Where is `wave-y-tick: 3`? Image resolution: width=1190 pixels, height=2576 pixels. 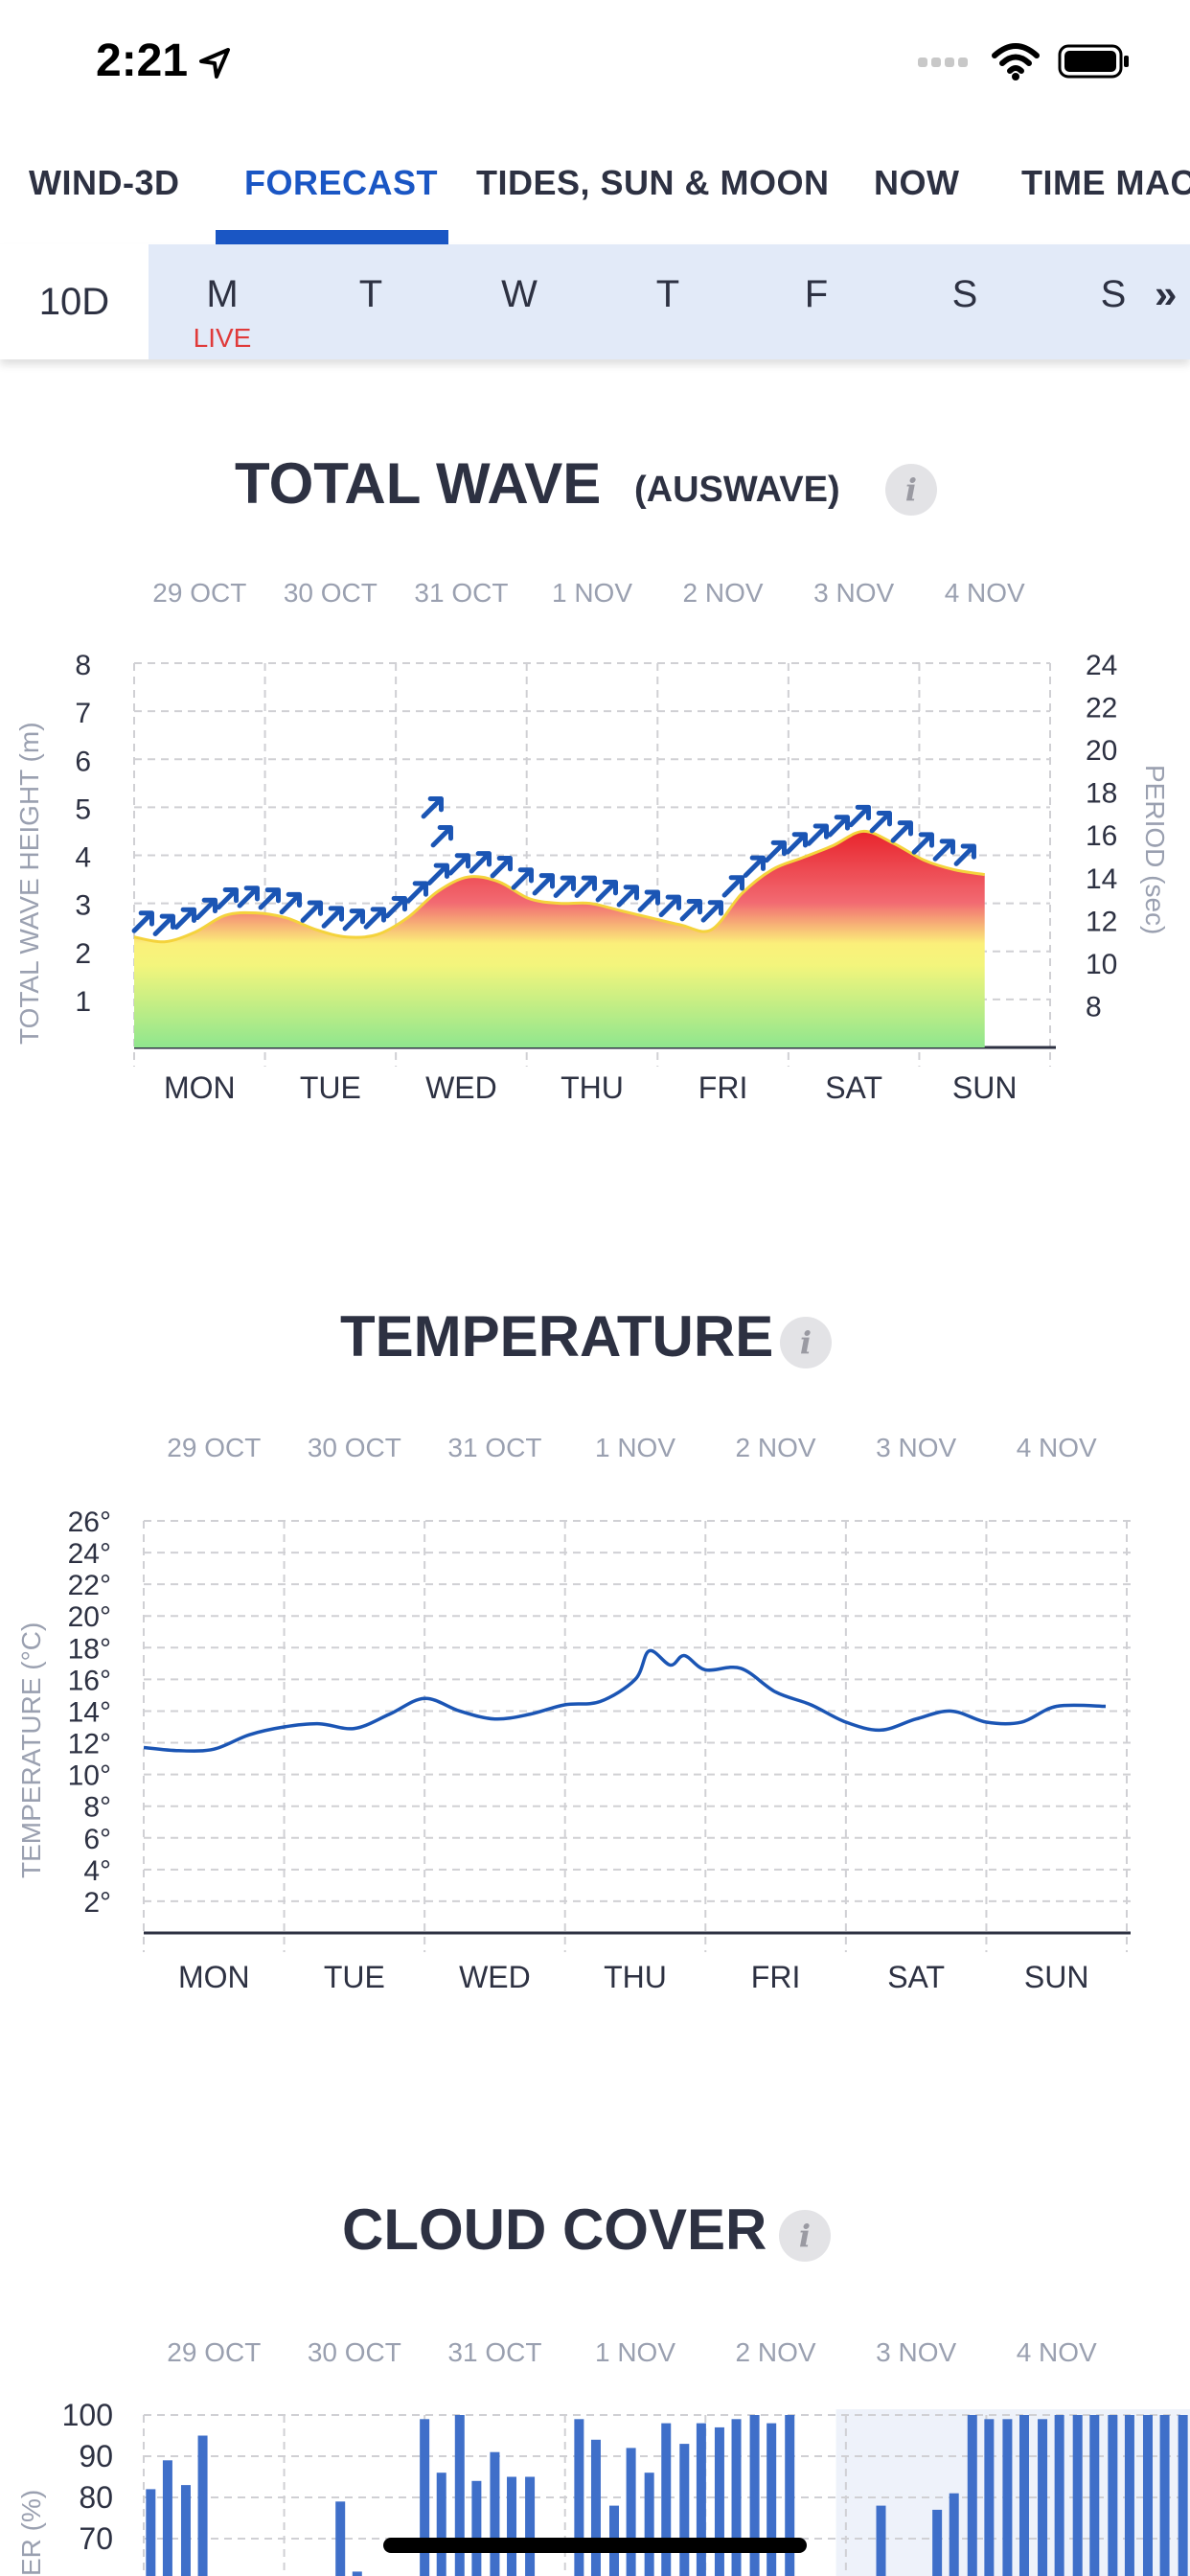
wave-y-tick: 3 is located at coordinates (83, 906).